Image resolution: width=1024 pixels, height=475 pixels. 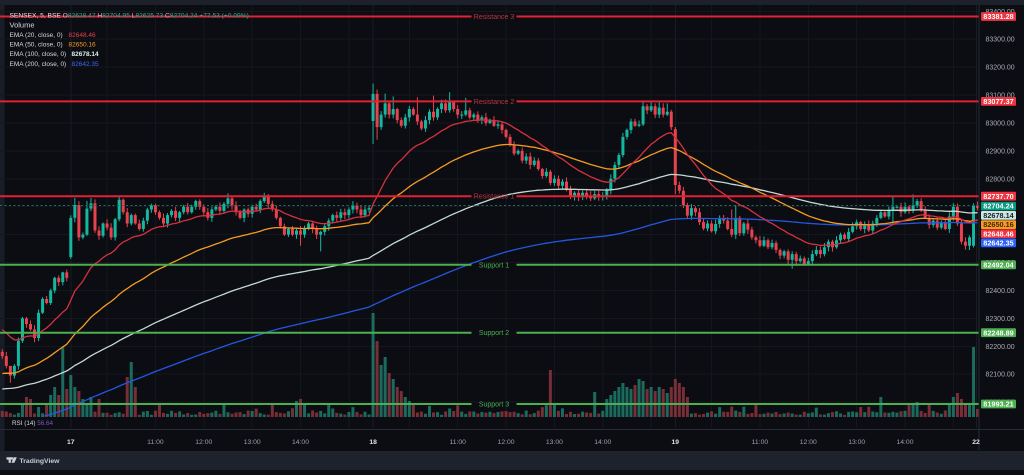 I want to click on svg-text: TradingView, so click(x=40, y=461).